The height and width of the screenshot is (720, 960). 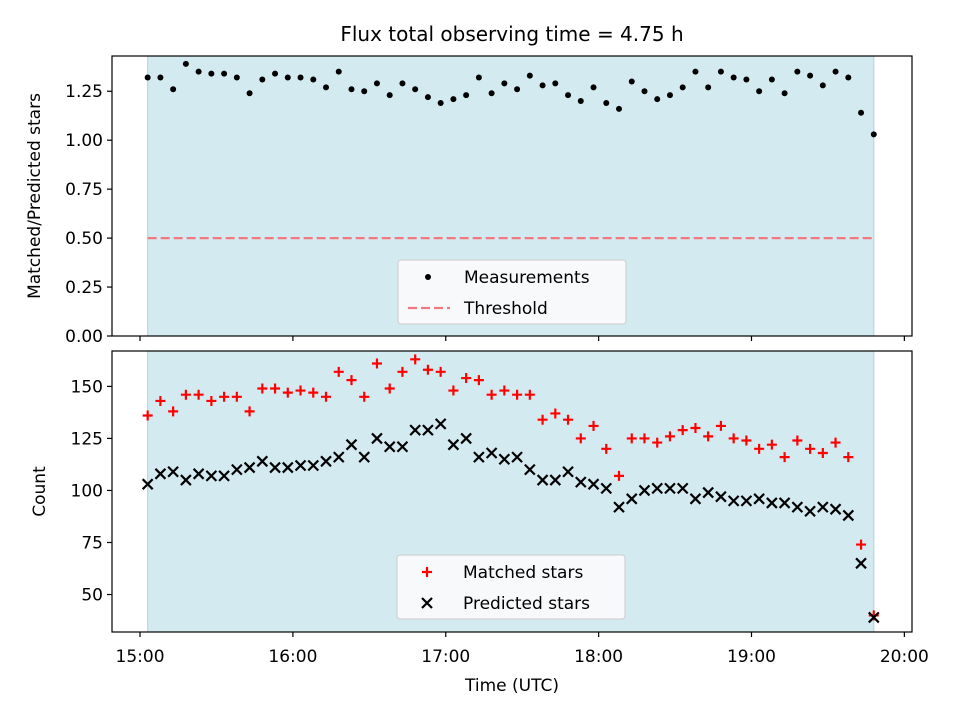 I want to click on y-tick-label: 100, so click(x=87, y=491).